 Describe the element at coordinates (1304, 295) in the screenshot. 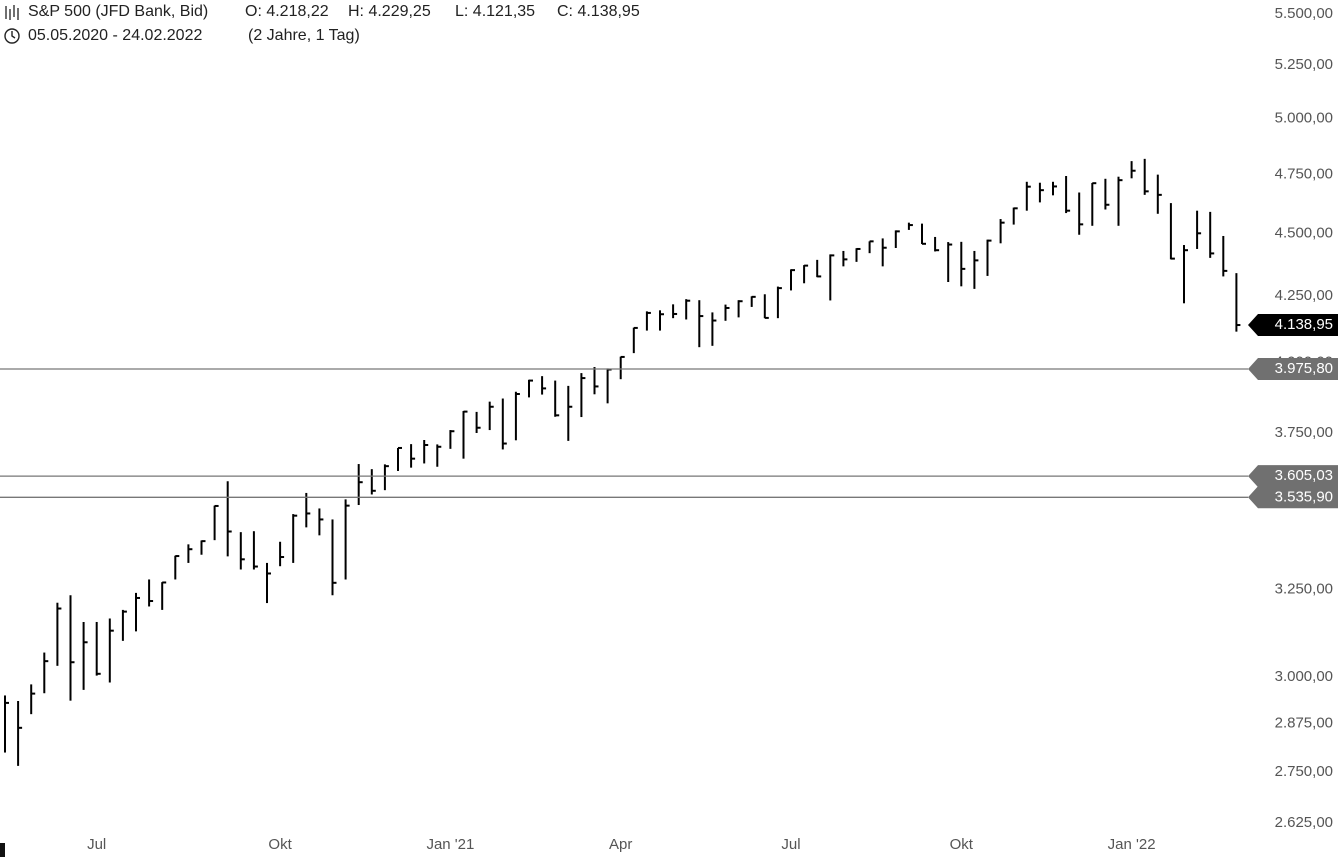

I see `y-tick-label: 4.250,00` at that location.